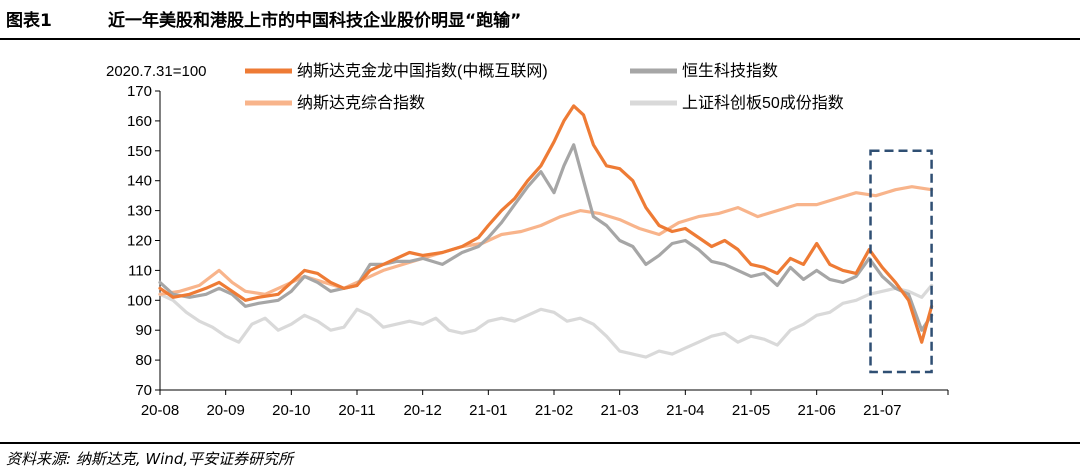 The image size is (1080, 476). I want to click on y-tick-label: 130, so click(139, 211).